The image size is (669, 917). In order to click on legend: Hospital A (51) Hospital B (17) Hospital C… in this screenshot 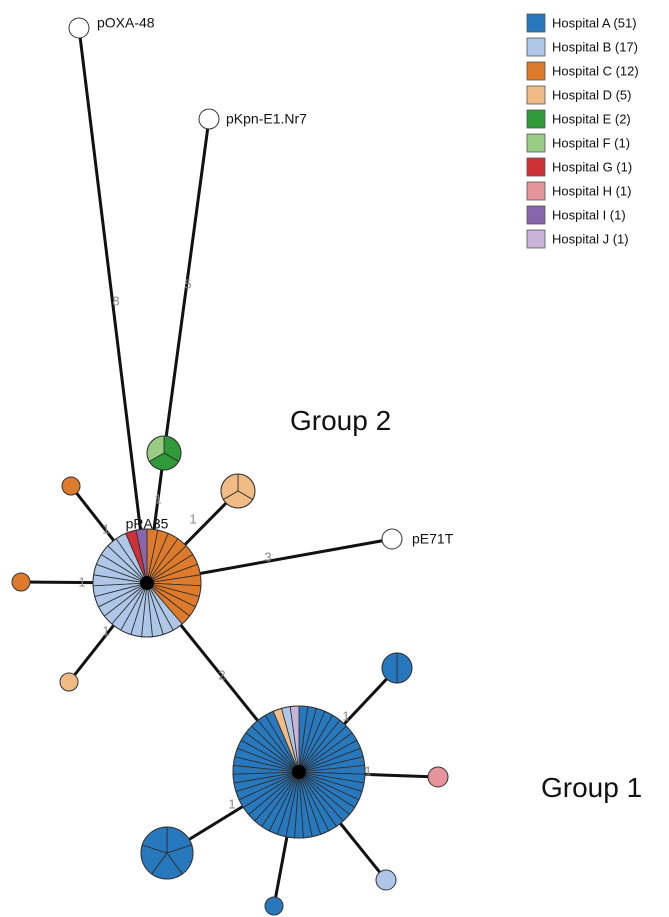, I will do `click(582, 131)`.